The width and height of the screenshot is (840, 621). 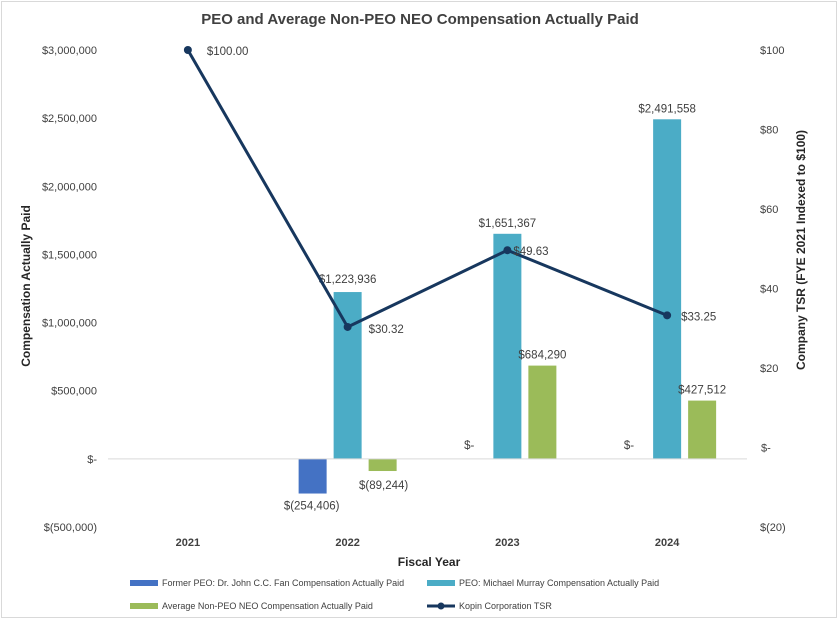 What do you see at coordinates (667, 543) in the screenshot?
I see `x-tick-label: 2024` at bounding box center [667, 543].